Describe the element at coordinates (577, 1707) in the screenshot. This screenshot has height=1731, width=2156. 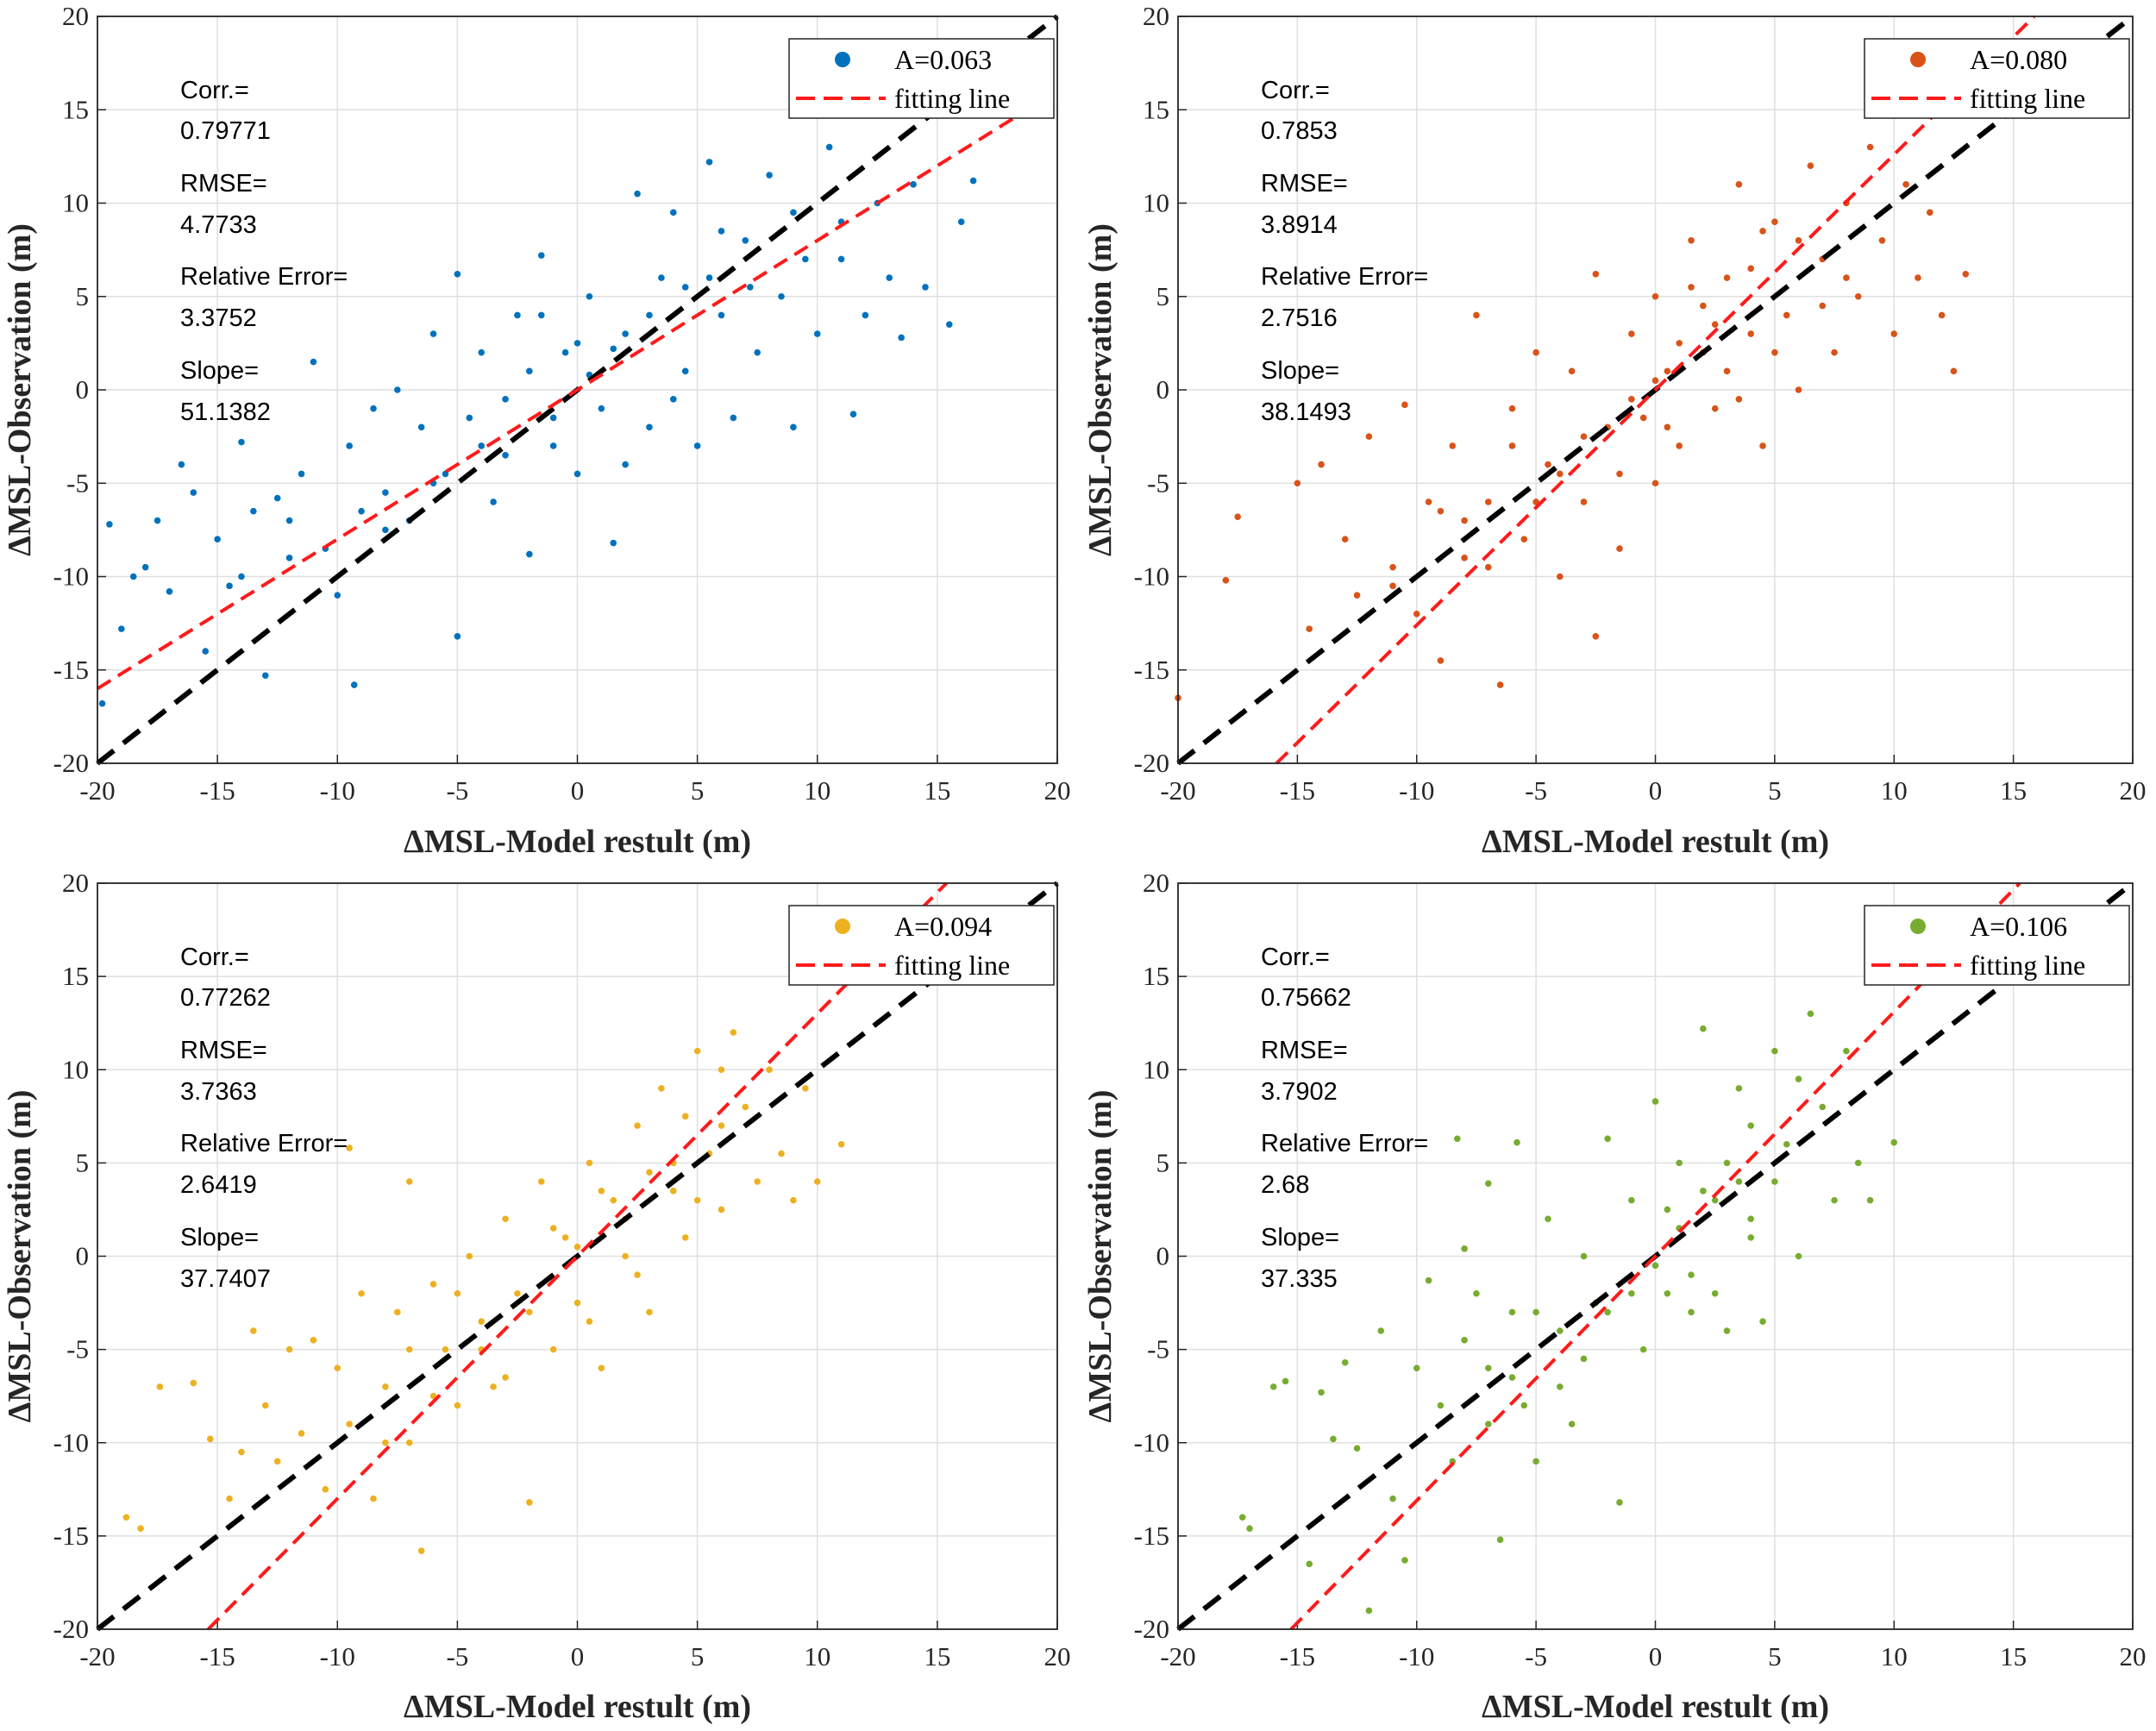
I see `x-axis-label: ΔMSL-Model restult (m)` at that location.